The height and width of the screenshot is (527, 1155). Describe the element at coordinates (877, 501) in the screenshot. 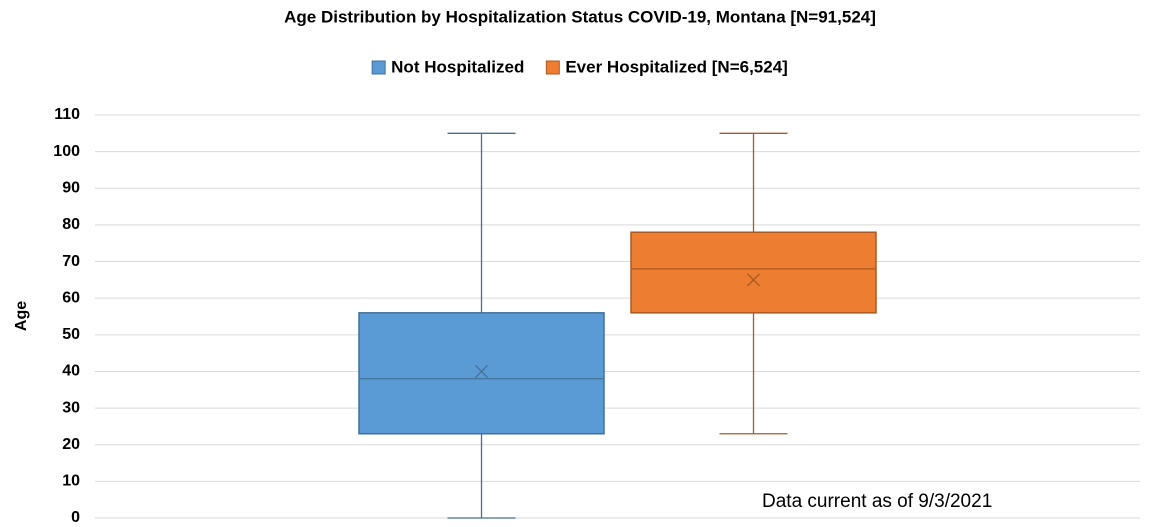

I see `annotation: Data current as of 9/3/2021` at that location.